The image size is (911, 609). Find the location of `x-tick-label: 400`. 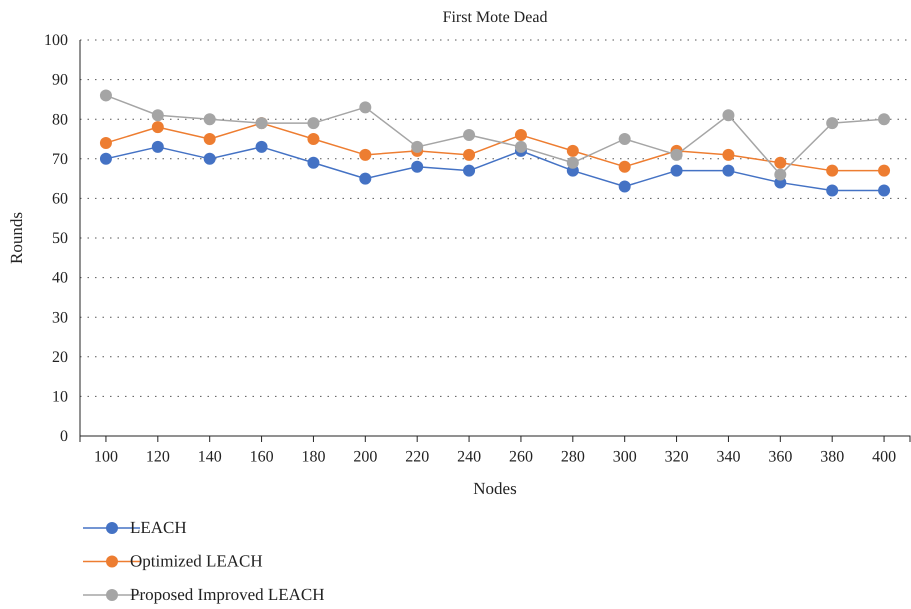

x-tick-label: 400 is located at coordinates (884, 457).